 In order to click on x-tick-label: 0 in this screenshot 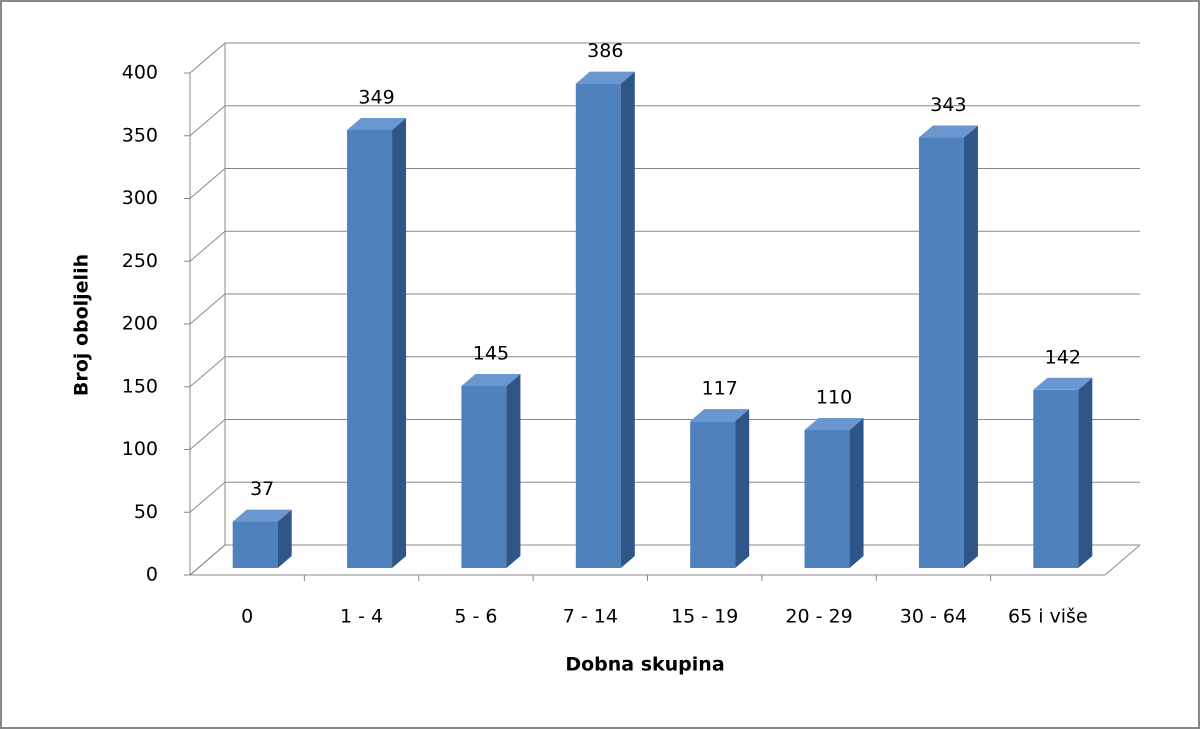, I will do `click(247, 617)`.